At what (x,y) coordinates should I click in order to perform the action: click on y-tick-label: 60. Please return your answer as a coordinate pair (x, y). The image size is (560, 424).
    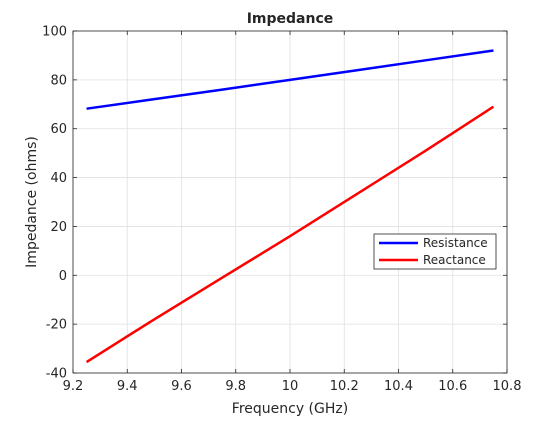
    Looking at the image, I should click on (58, 129).